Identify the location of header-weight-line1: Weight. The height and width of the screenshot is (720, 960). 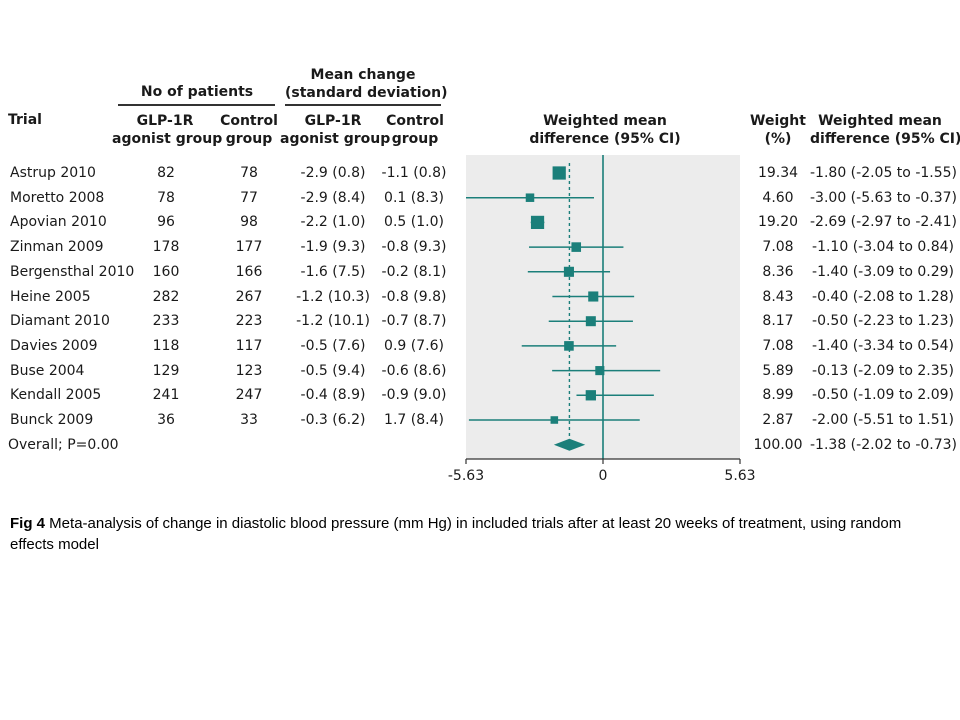
(778, 121).